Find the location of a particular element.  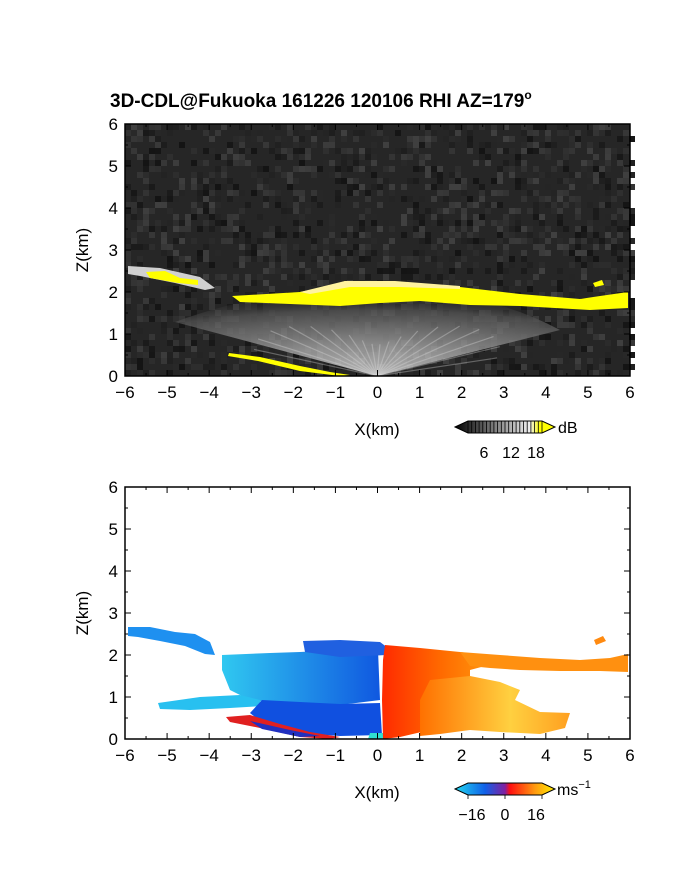

velocity-region-right-lower is located at coordinates (495, 706).